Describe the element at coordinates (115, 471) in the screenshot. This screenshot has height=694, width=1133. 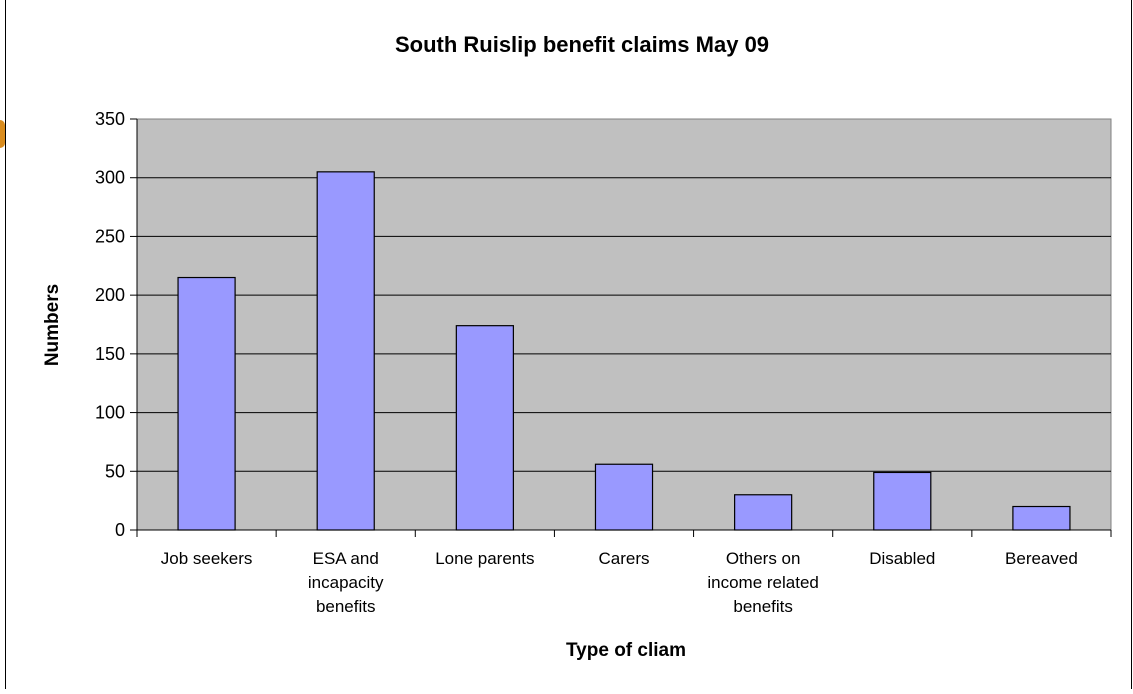
I see `y-tick-label: 50` at that location.